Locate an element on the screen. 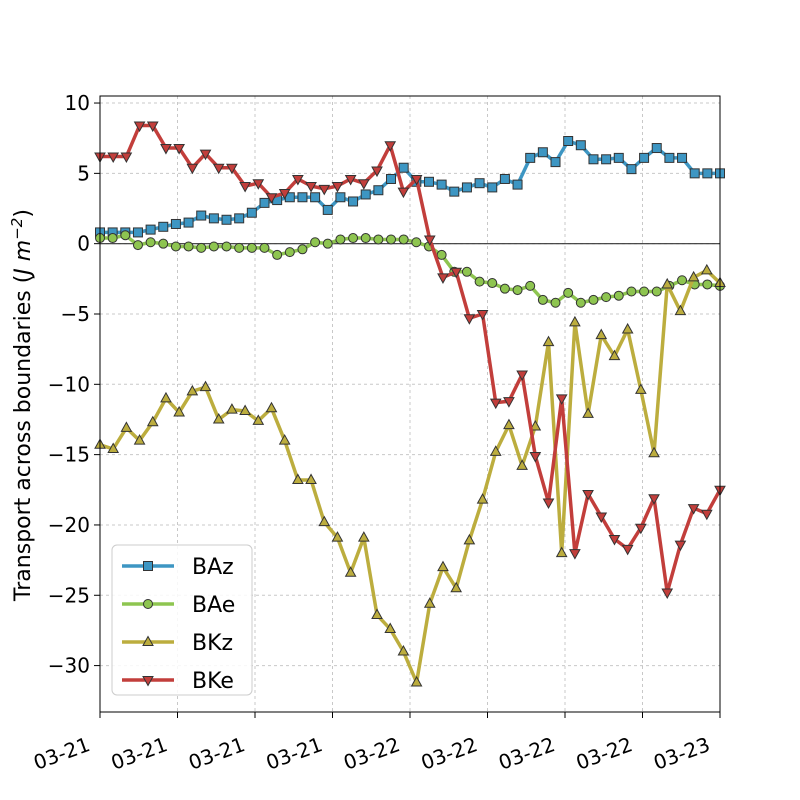  y-tick-label: −15 is located at coordinates (69, 455).